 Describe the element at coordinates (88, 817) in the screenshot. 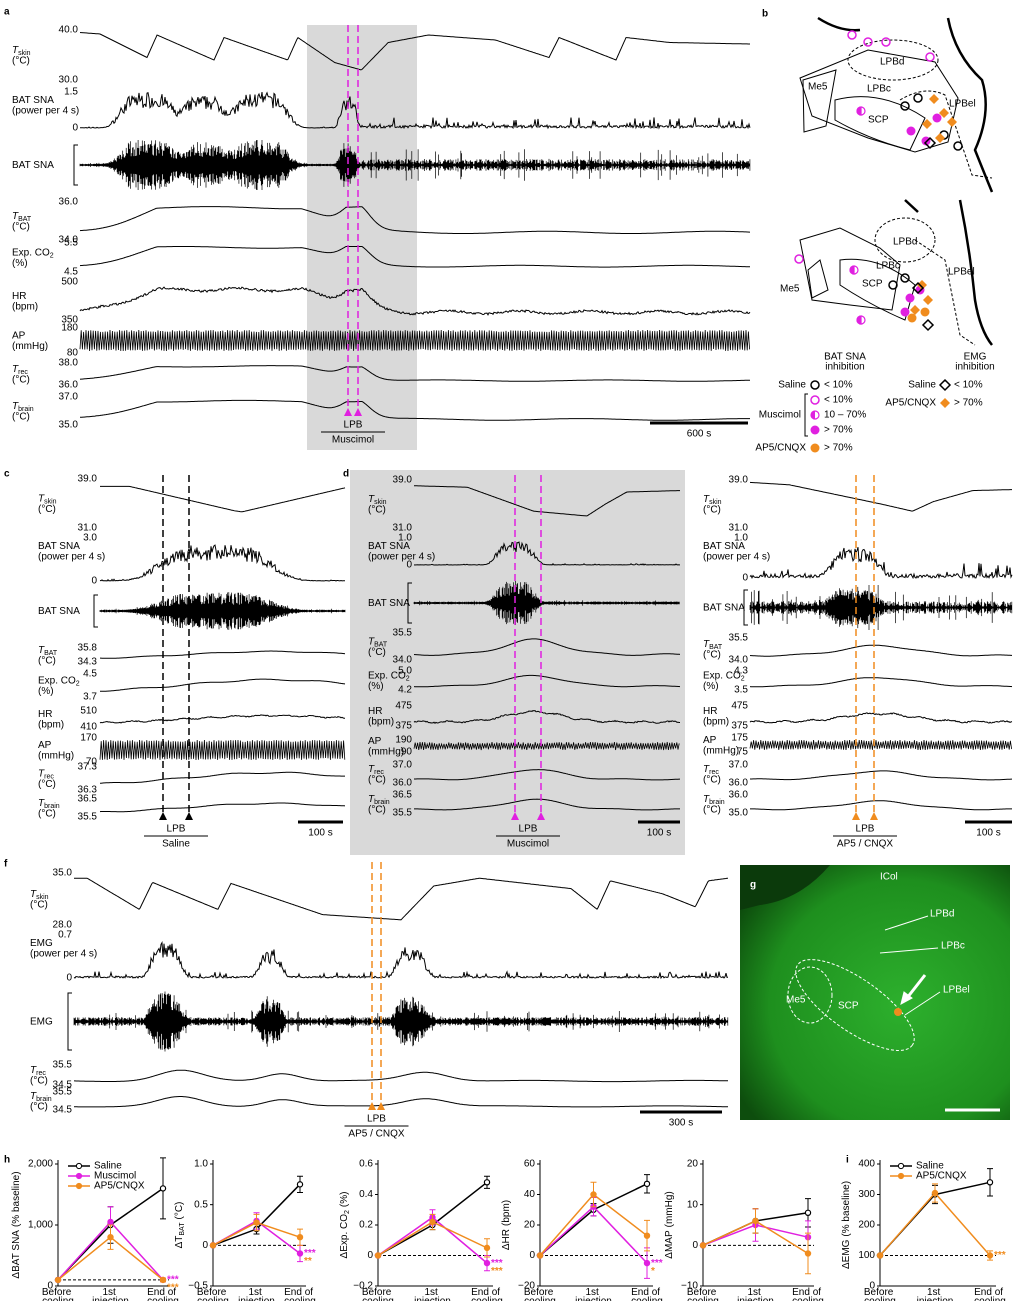

I see `tick-label: 35.5` at that location.